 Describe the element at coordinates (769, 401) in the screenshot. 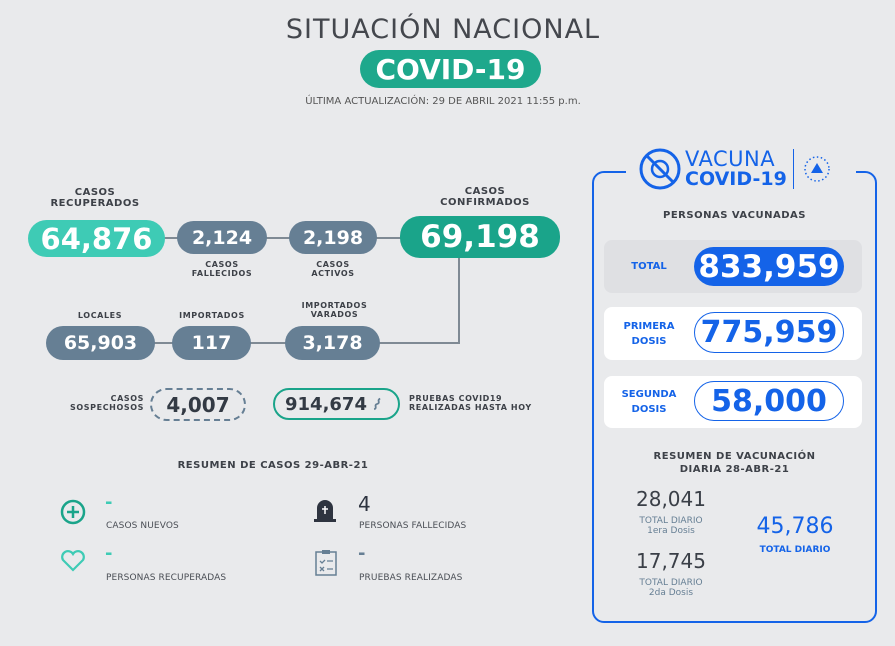

I see `segunda-value: 58,000` at that location.